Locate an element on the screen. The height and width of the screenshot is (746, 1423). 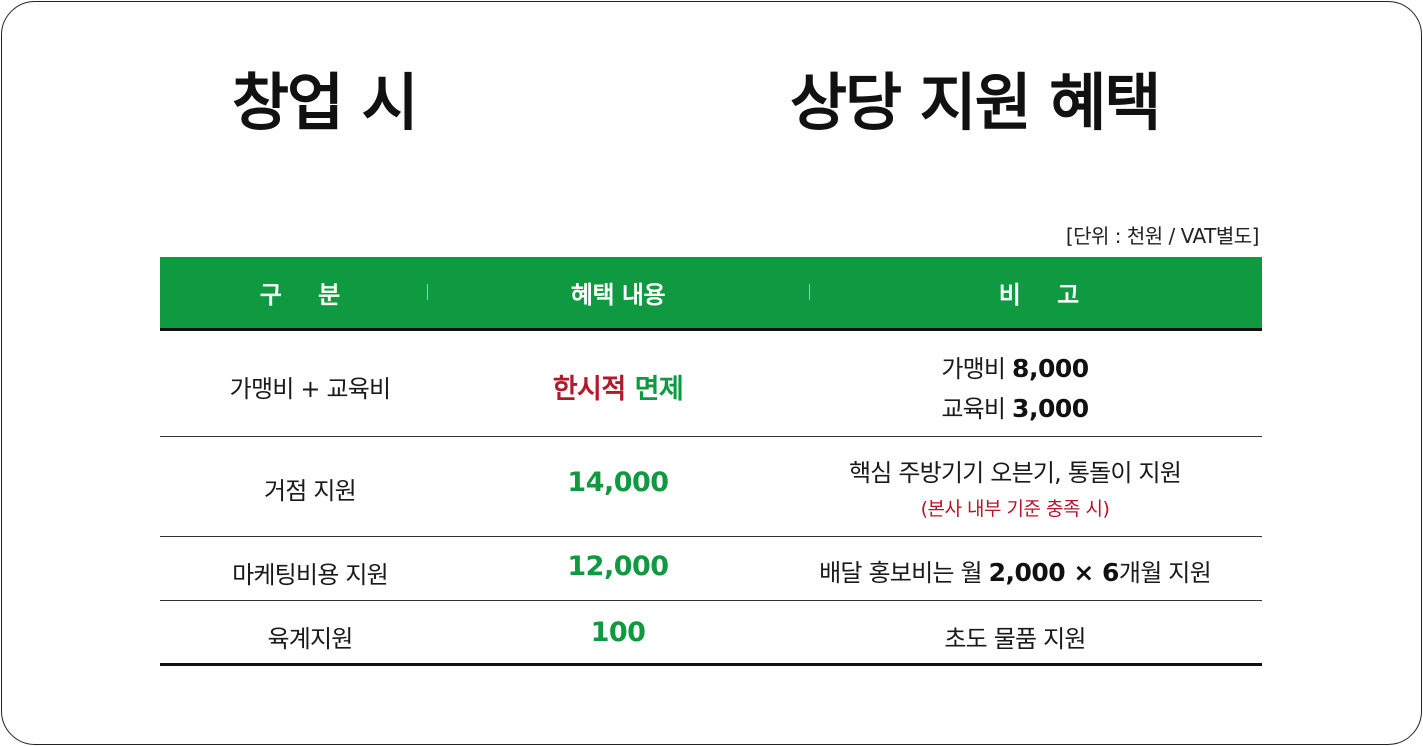
row-benefit: 14,000 is located at coordinates (618, 482).